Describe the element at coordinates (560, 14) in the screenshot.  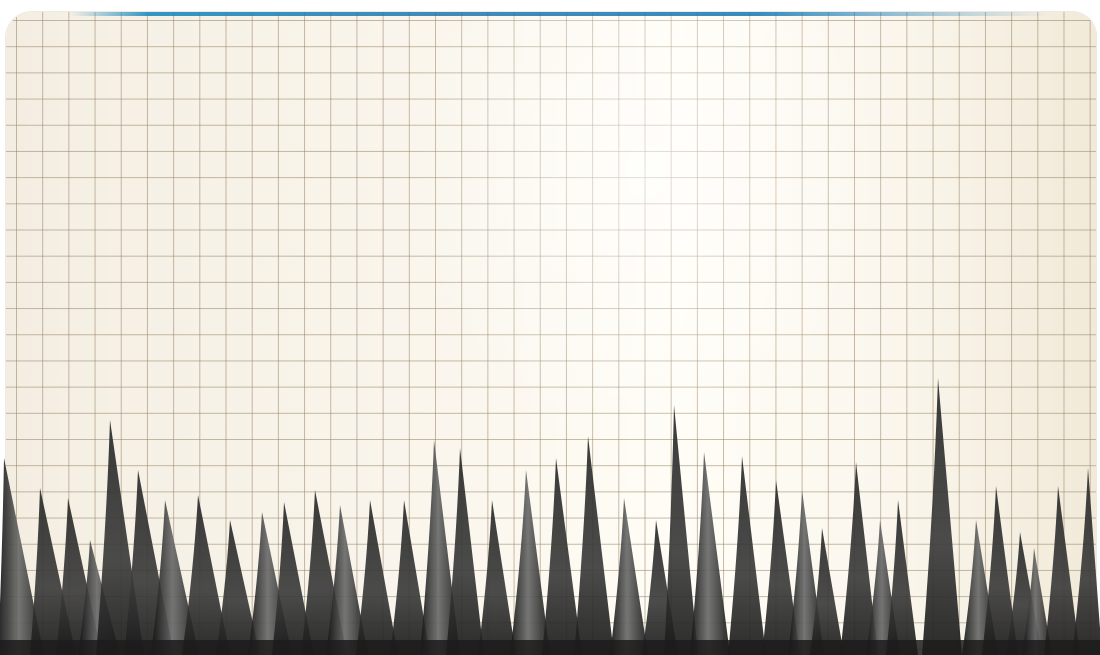
I see `blue-ink-edge` at that location.